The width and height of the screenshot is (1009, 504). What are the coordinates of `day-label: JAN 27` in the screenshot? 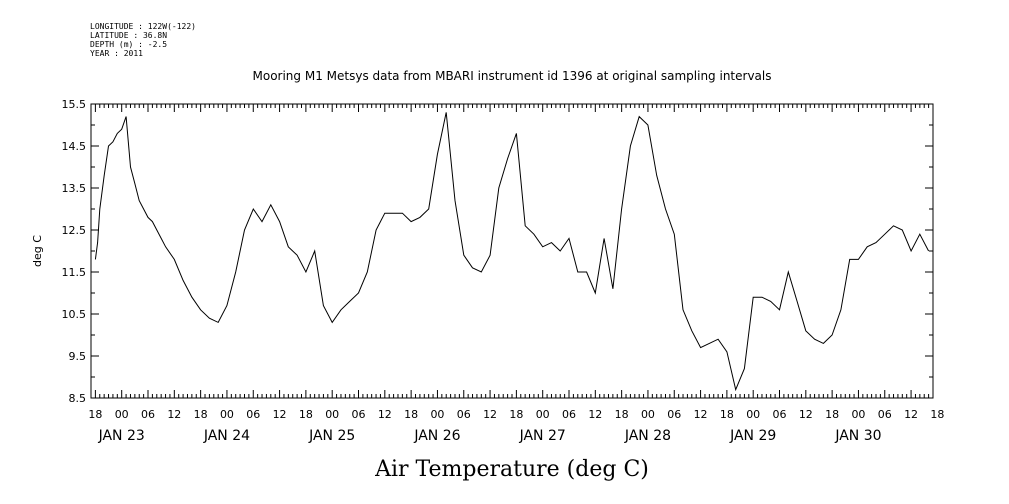 It's located at (542, 436).